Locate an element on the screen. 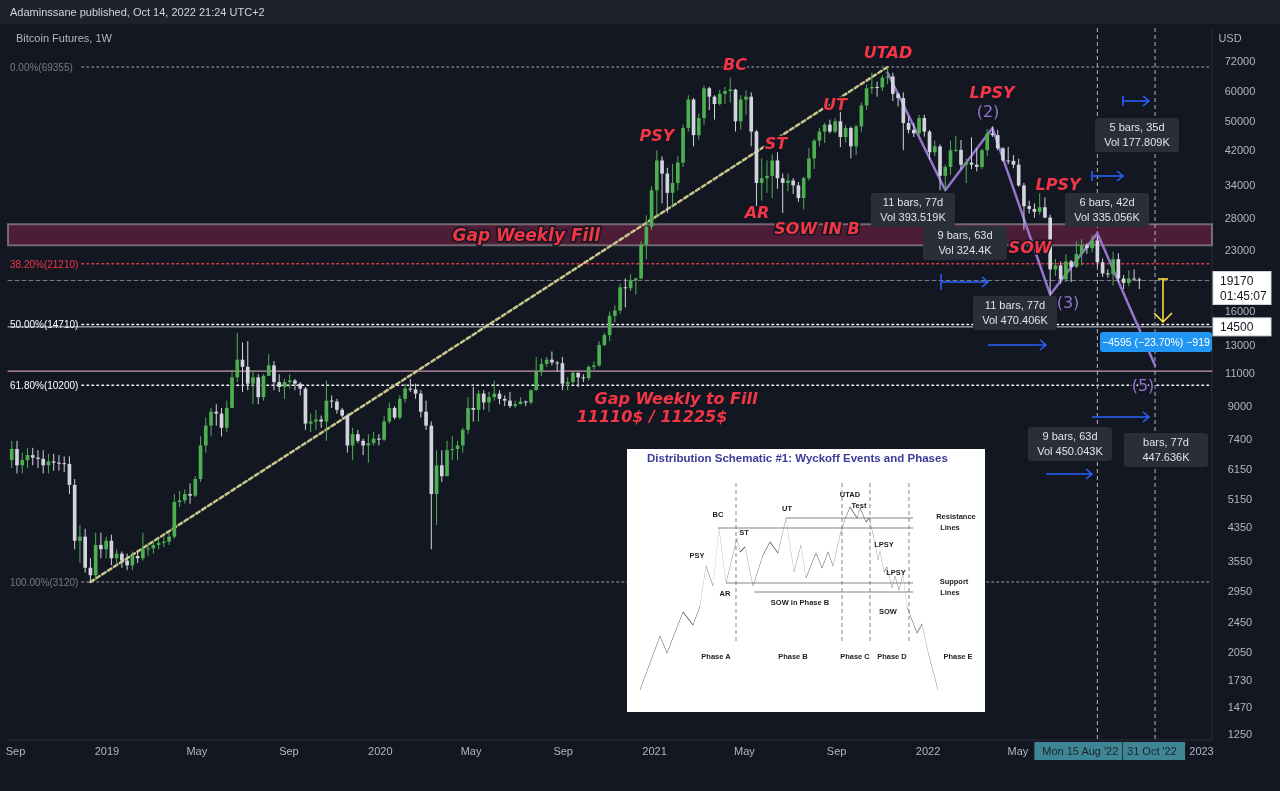 This screenshot has height=791, width=1280. y-tick-label: 34000 is located at coordinates (1240, 185).